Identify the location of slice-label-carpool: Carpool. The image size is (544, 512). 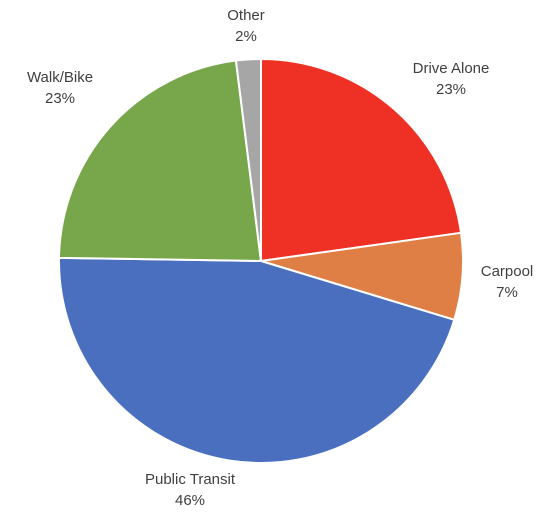
(507, 271).